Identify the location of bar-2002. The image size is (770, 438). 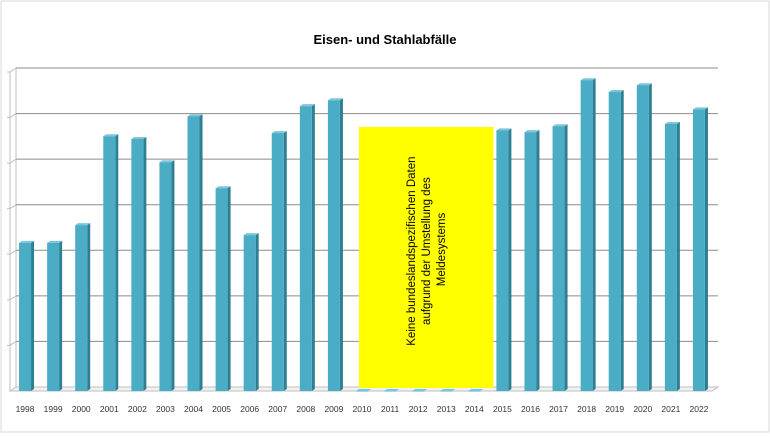
(139, 263).